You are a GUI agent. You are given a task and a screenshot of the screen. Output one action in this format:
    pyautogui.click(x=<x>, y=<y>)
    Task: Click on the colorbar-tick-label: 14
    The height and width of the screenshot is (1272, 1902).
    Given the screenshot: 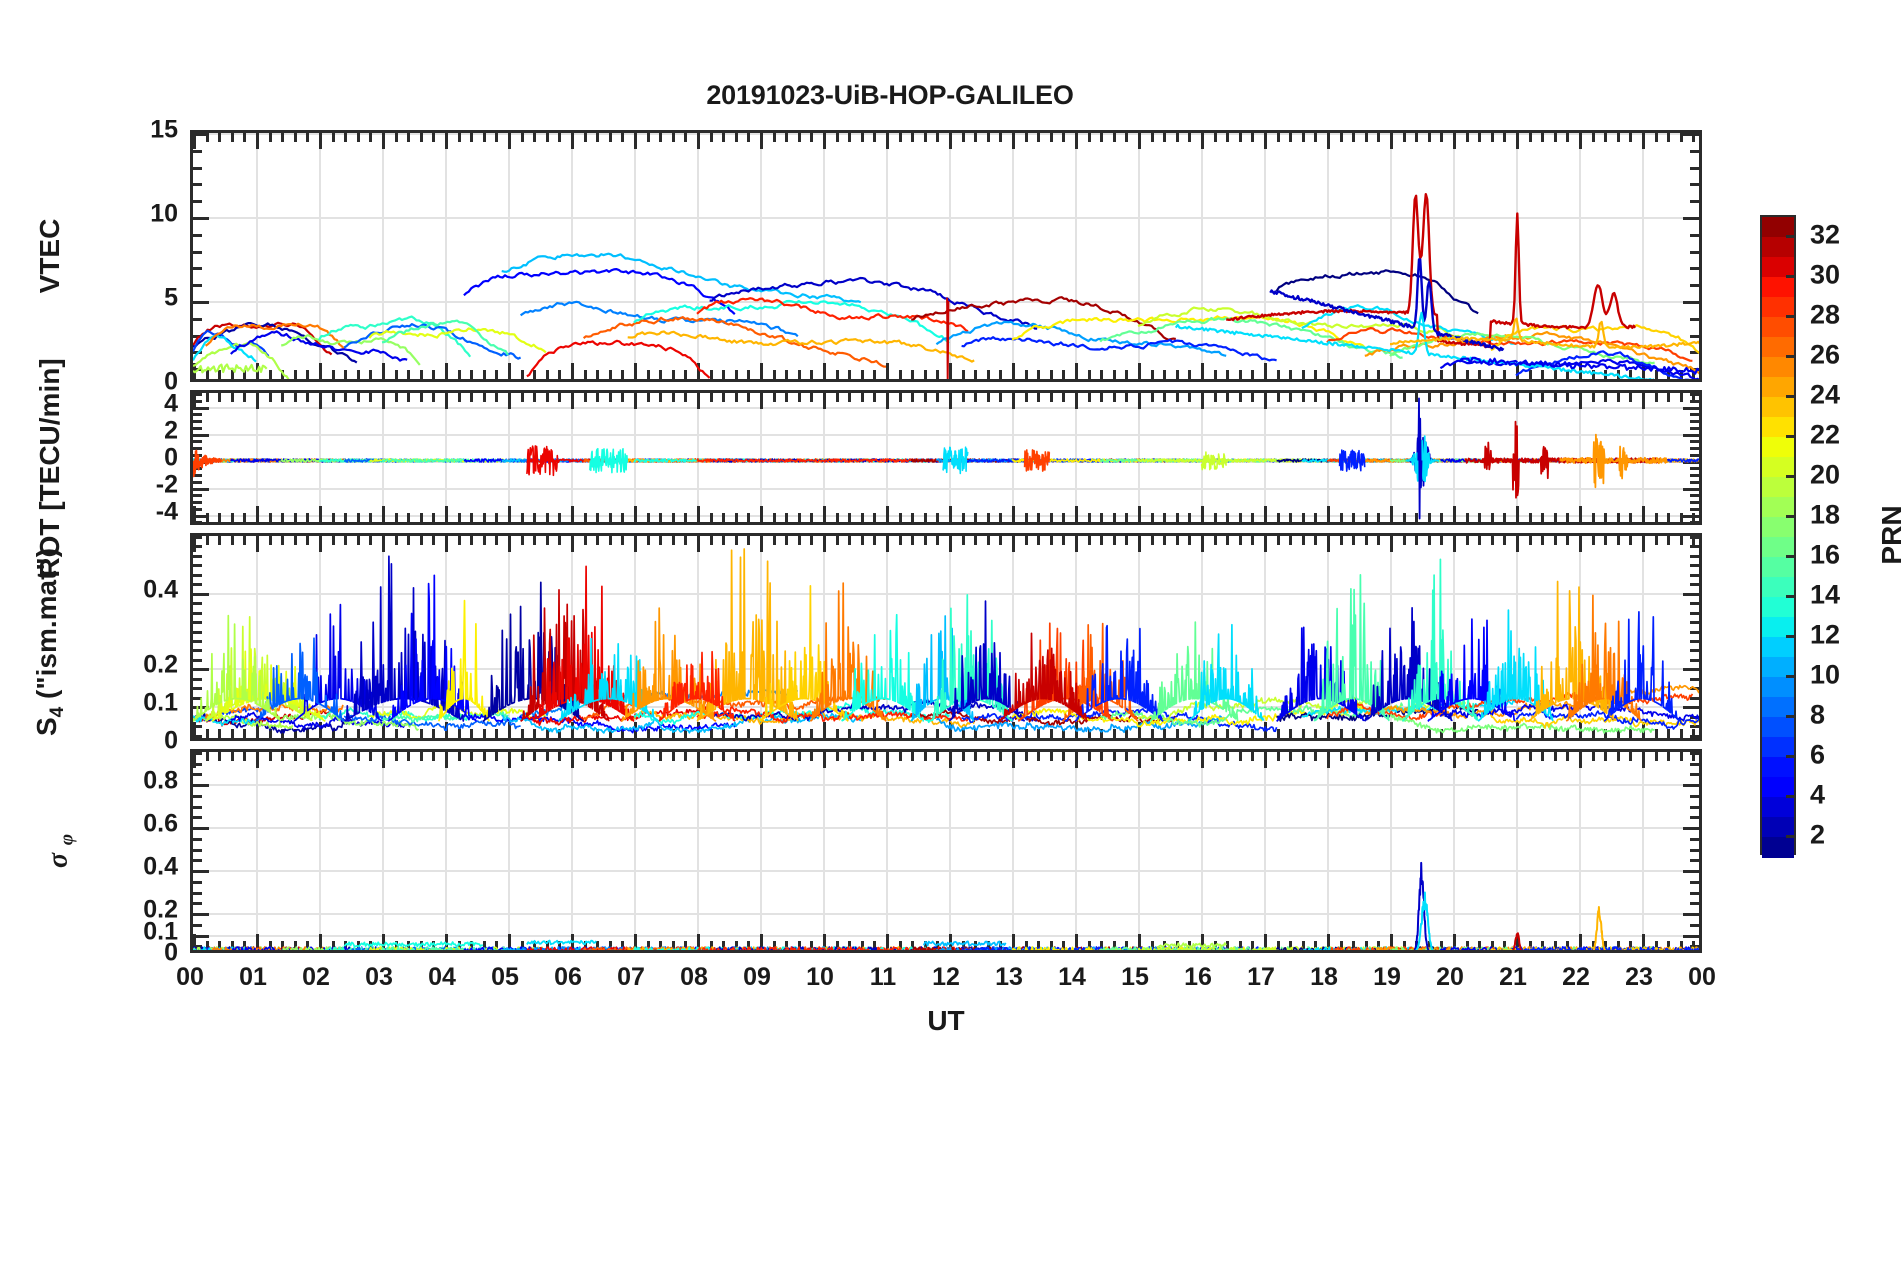 What is the action you would take?
    pyautogui.click(x=1825, y=594)
    